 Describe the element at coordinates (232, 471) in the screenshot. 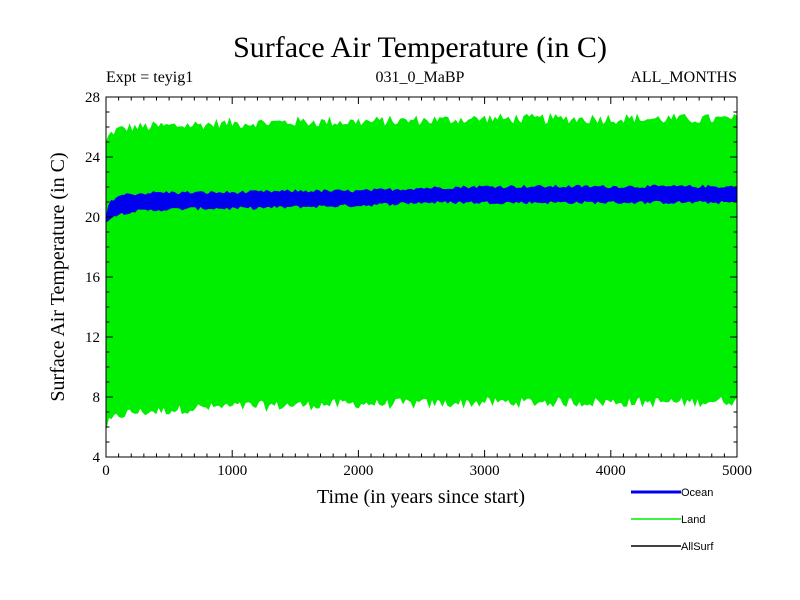

I see `x-tick-label: 1000` at that location.